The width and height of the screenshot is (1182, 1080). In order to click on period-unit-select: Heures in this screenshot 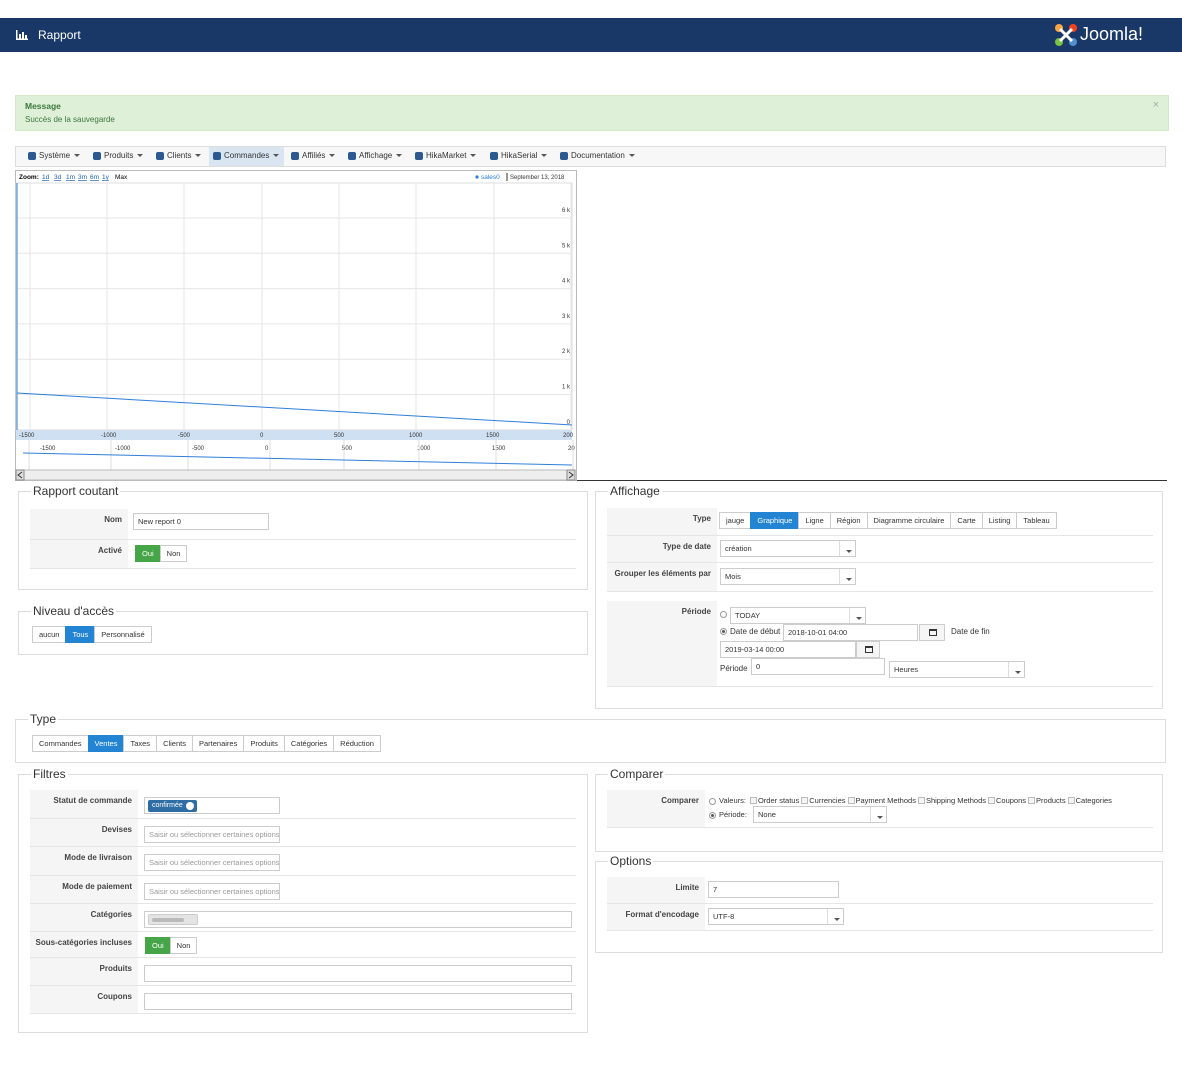, I will do `click(957, 669)`.